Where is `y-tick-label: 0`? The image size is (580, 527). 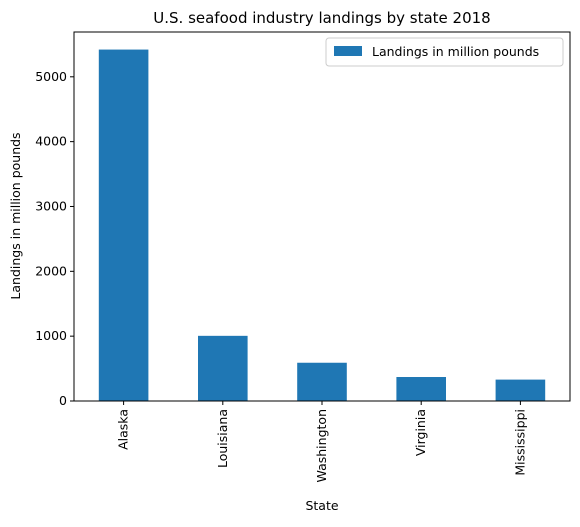 y-tick-label: 0 is located at coordinates (63, 400).